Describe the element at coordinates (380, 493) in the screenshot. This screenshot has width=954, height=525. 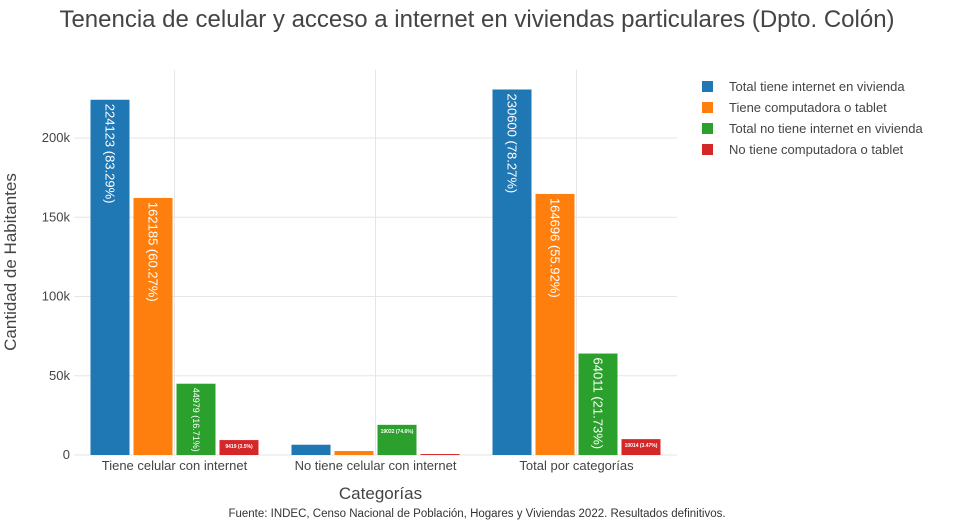
I see `x-axis-label: Categorías` at that location.